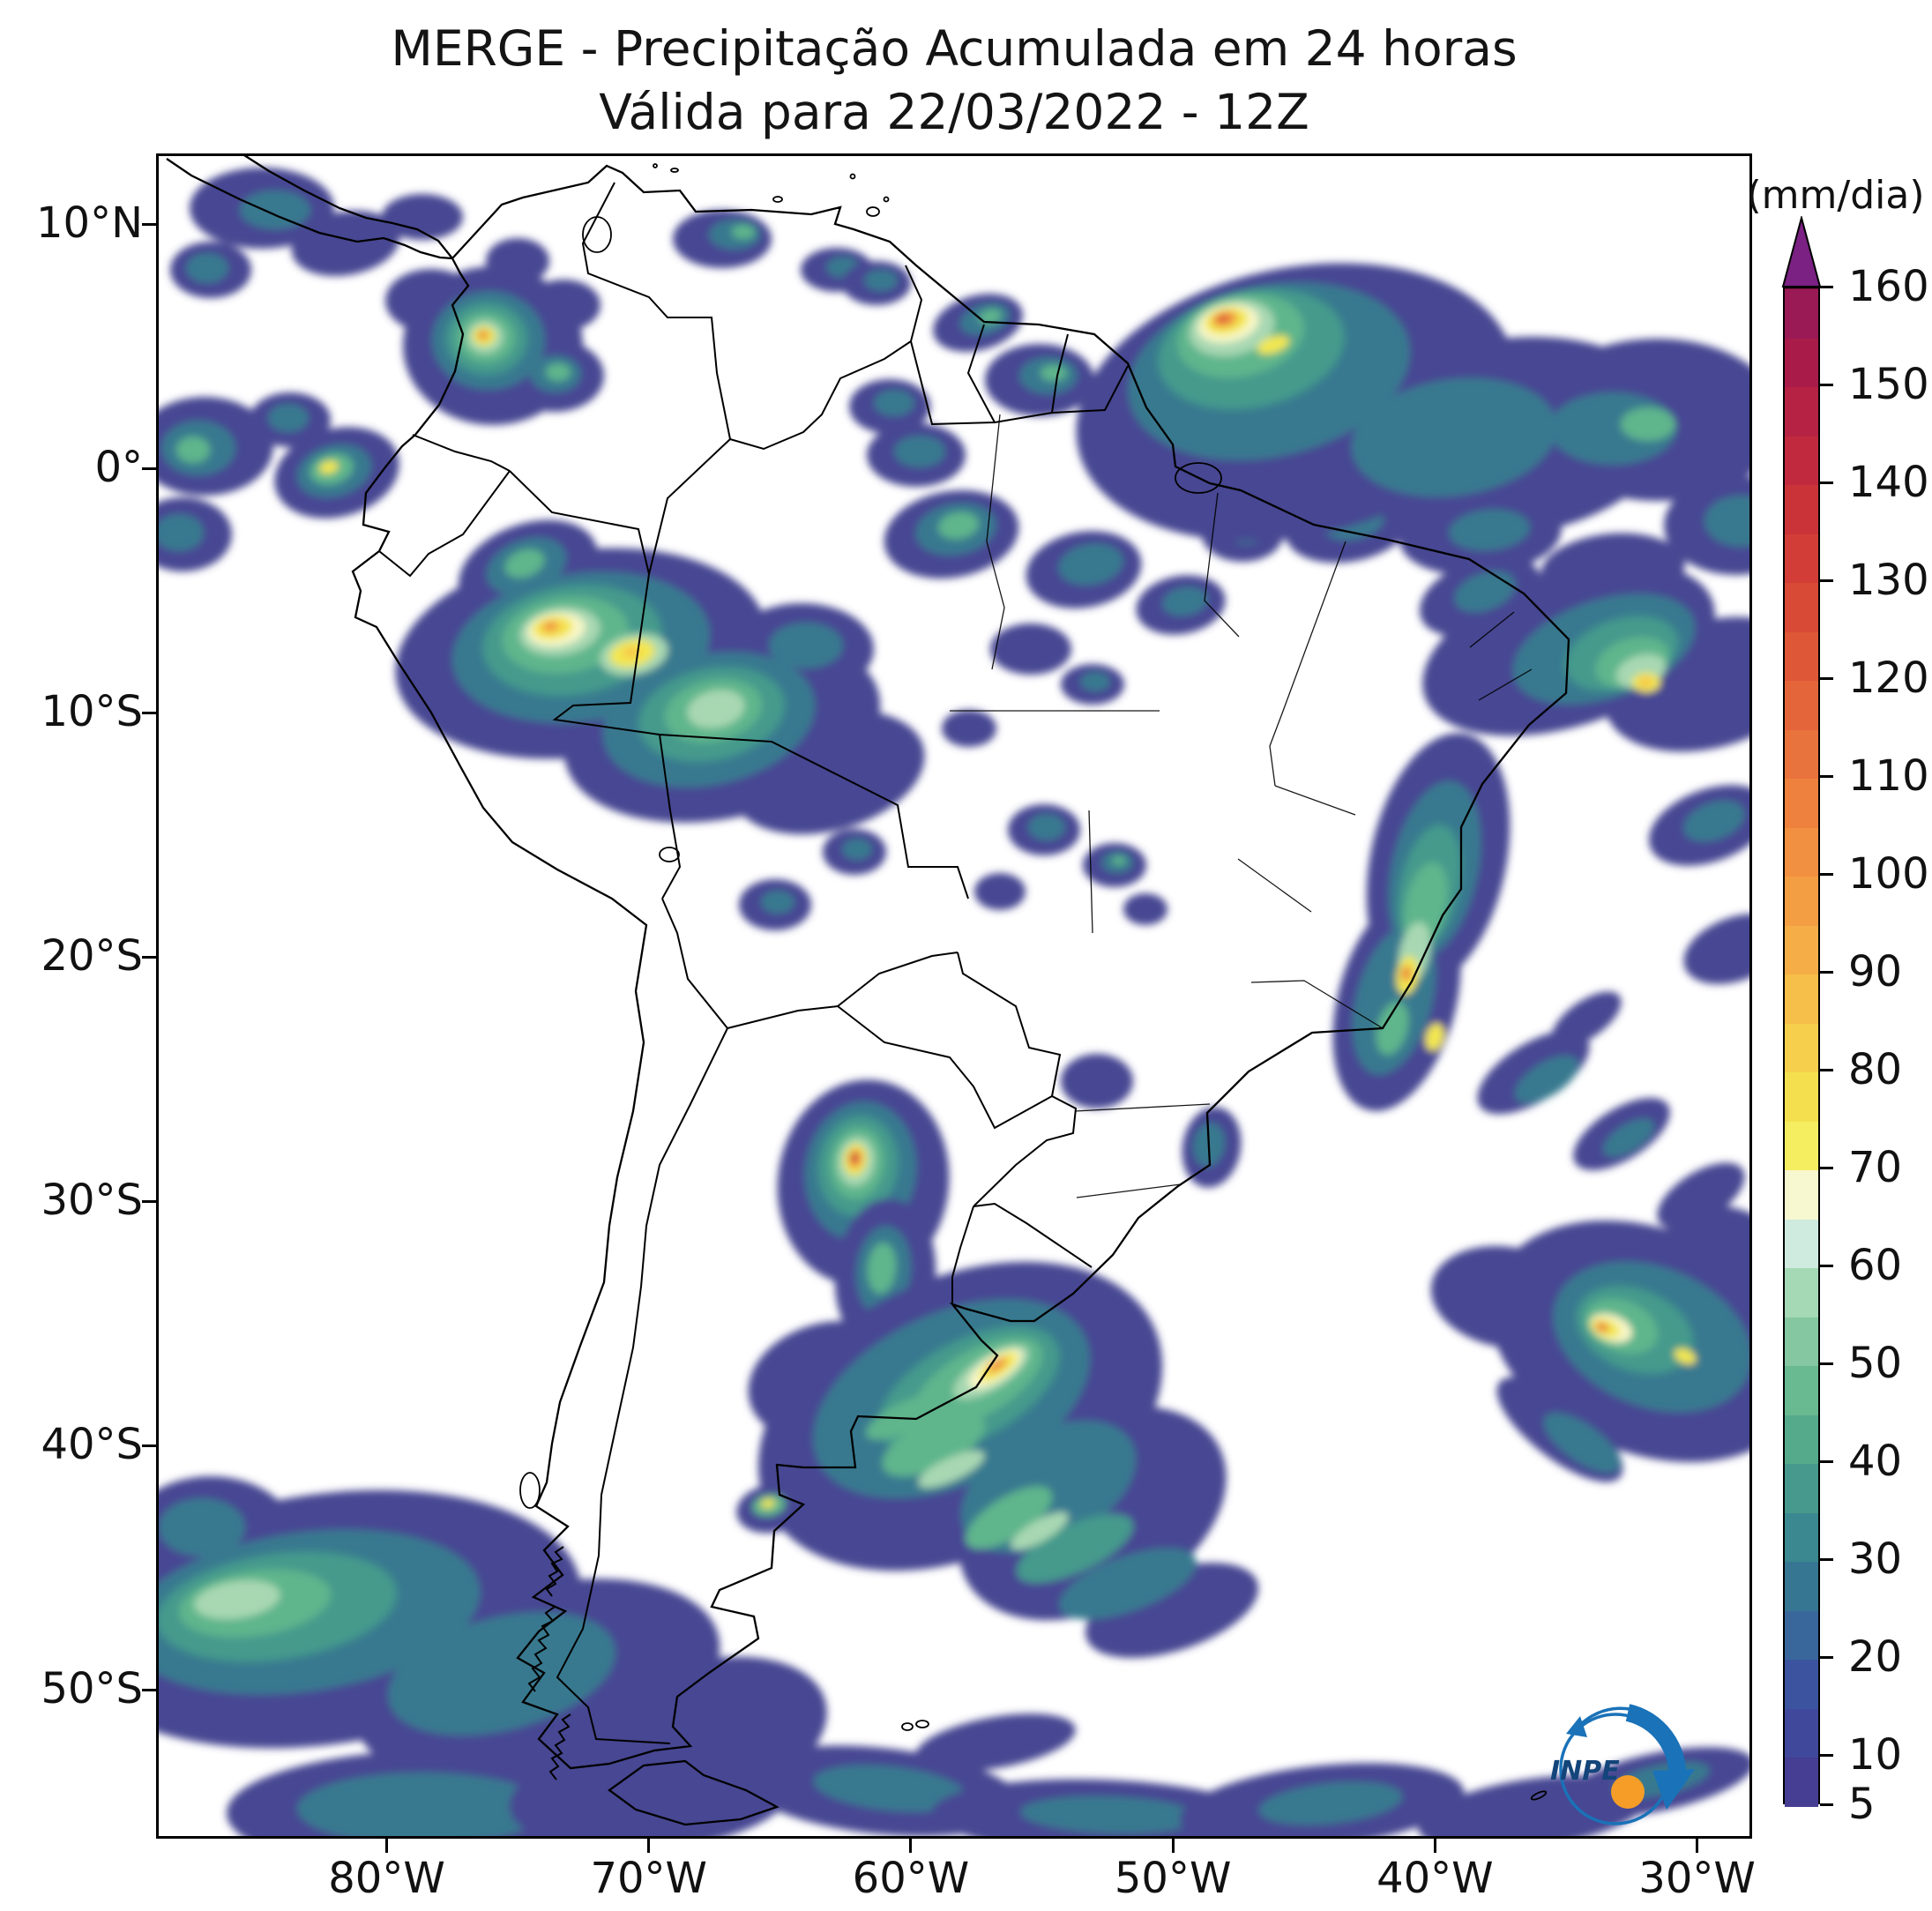 Image resolution: width=1932 pixels, height=1911 pixels. I want to click on colorbar-tick-label: 30, so click(1875, 1559).